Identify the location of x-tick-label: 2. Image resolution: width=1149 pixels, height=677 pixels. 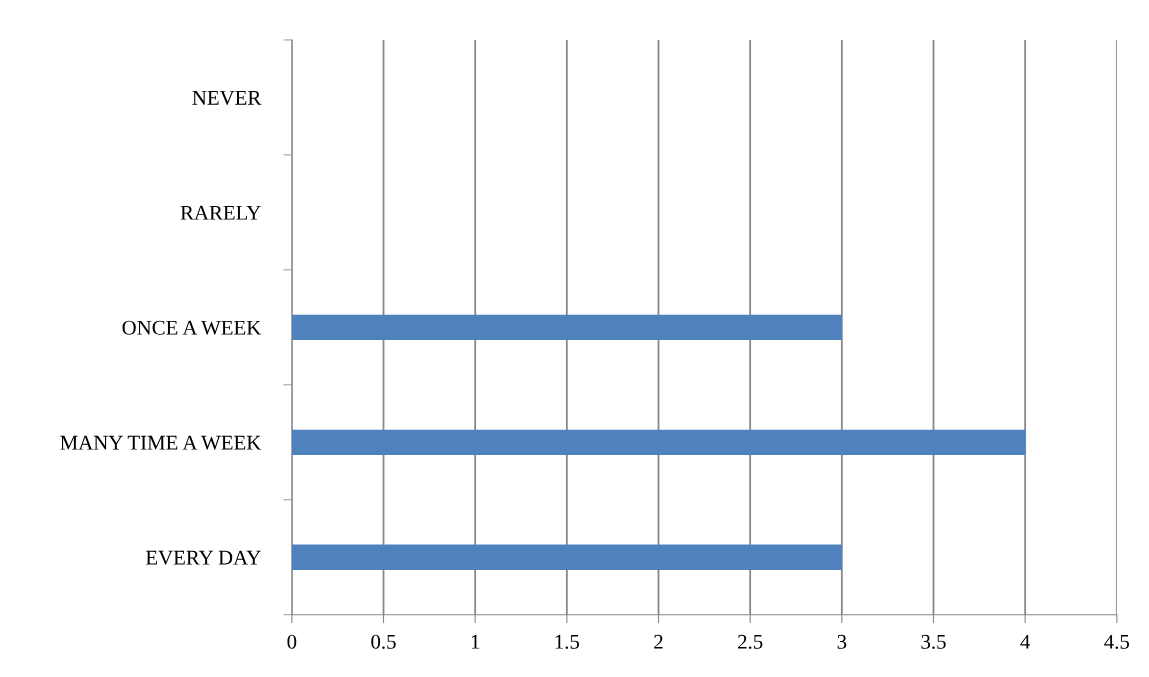
(658, 641).